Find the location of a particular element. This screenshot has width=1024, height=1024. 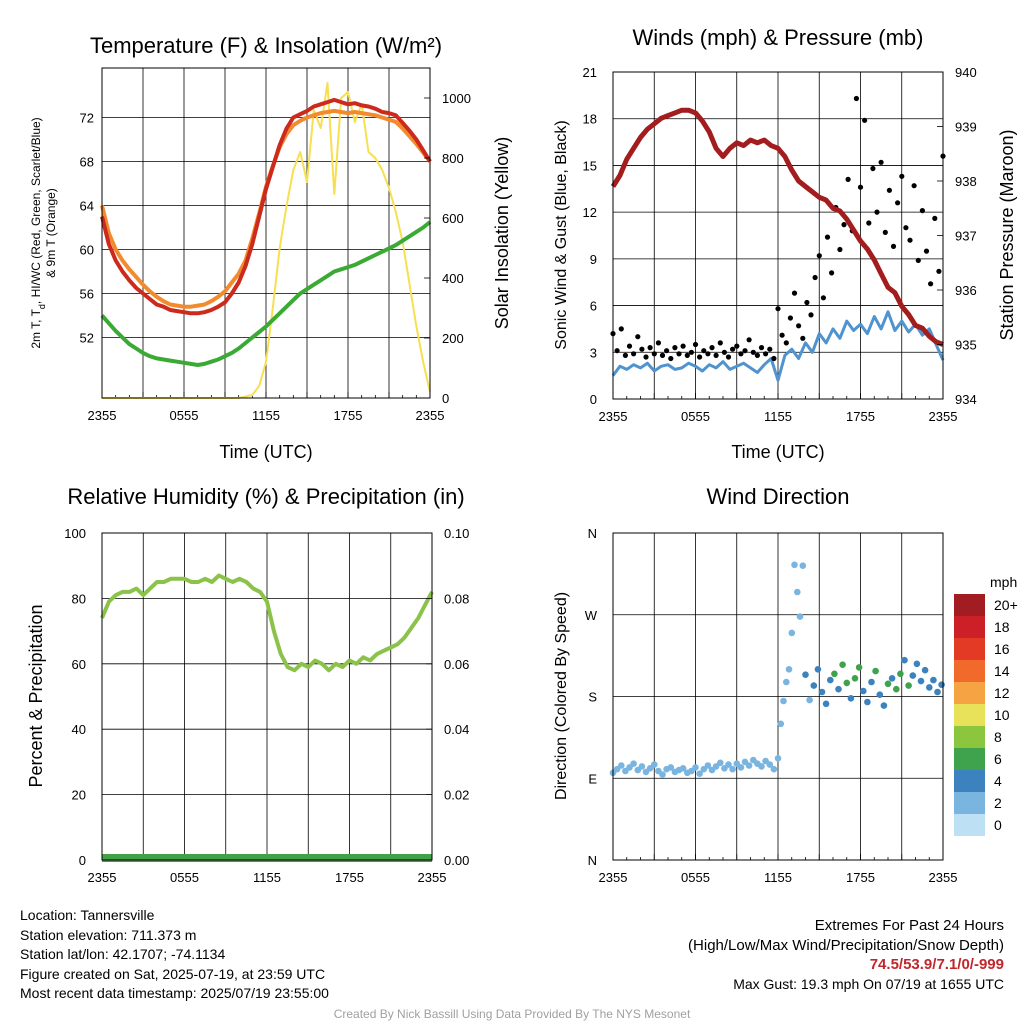

insolation-y-axis-label: Solar Insolation (Yellow) is located at coordinates (502, 233).